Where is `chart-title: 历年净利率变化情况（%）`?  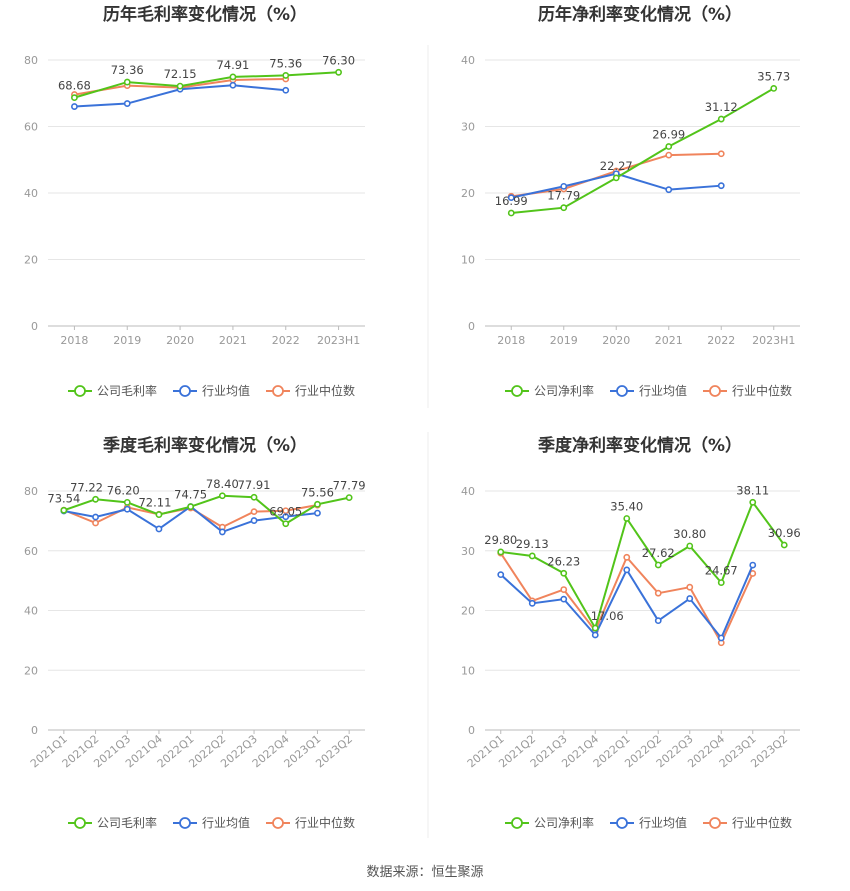
chart-title: 历年净利率变化情况（%） is located at coordinates (640, 14).